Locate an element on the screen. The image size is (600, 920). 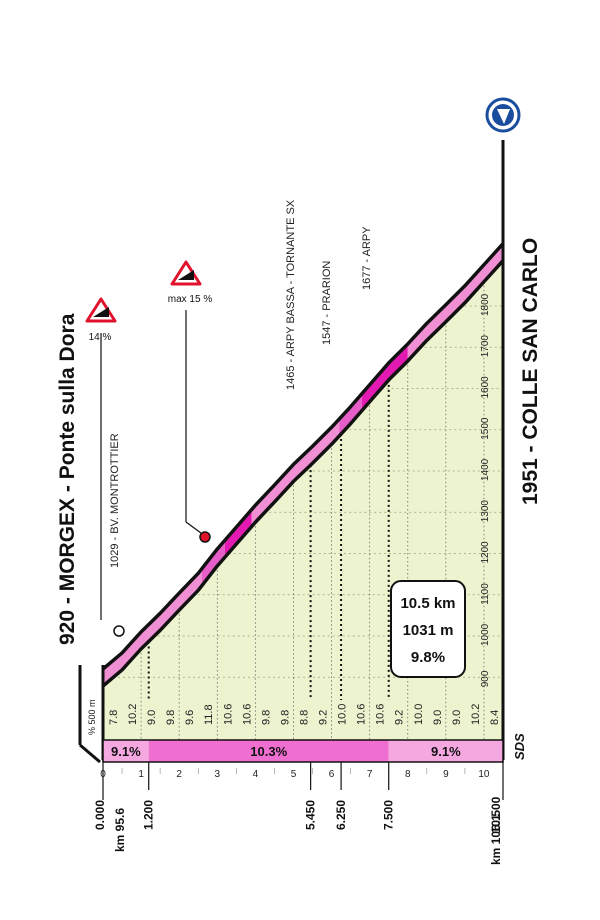
max-grade-sign-14: 14 % is located at coordinates (101, 458).